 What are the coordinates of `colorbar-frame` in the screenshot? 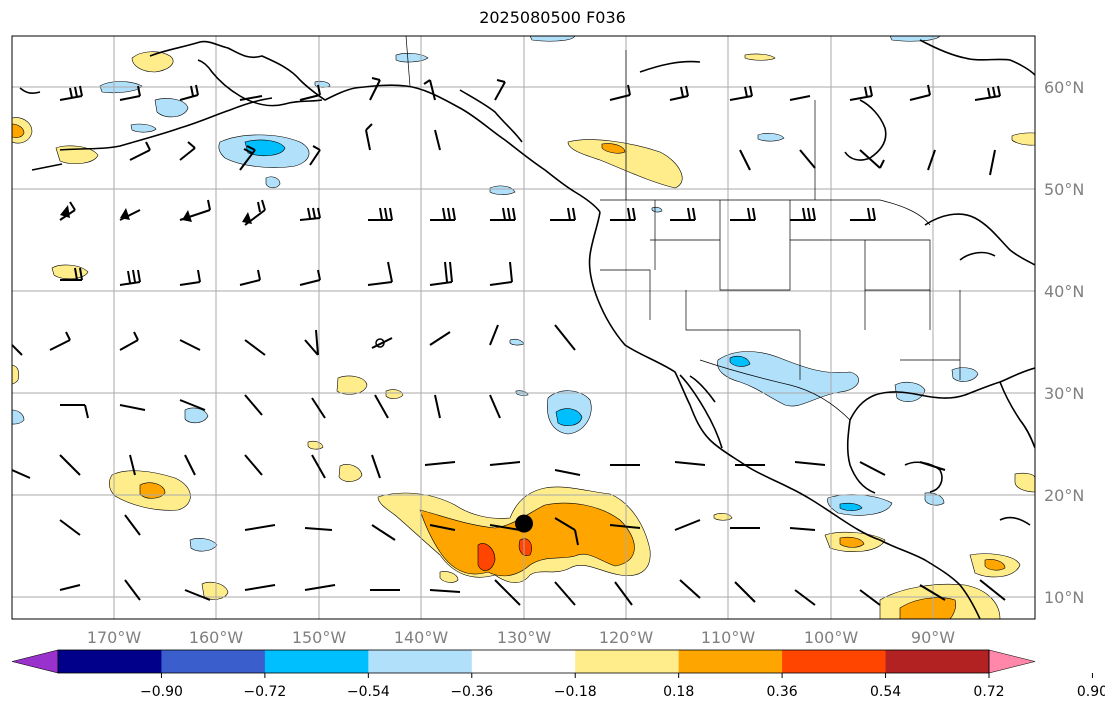 It's located at (523, 661).